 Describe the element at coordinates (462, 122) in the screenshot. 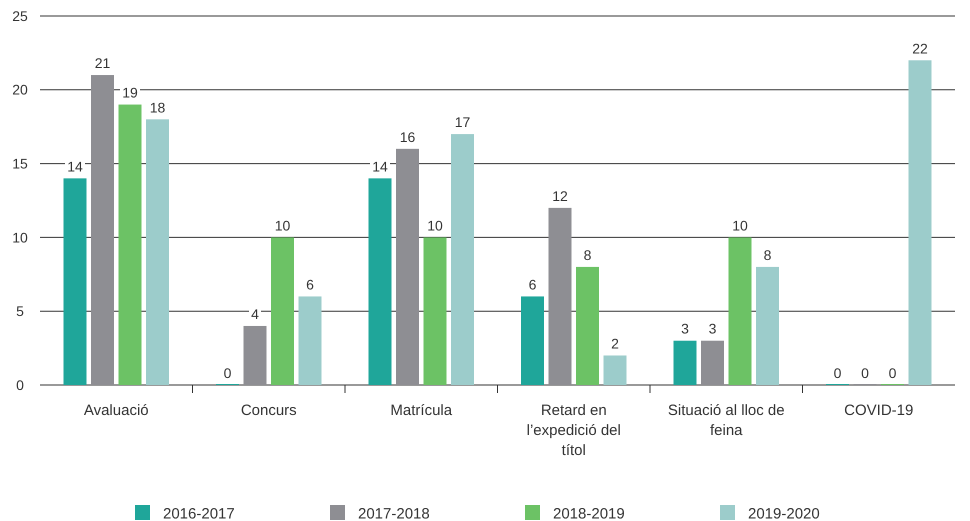

I see `data-label: 17` at that location.